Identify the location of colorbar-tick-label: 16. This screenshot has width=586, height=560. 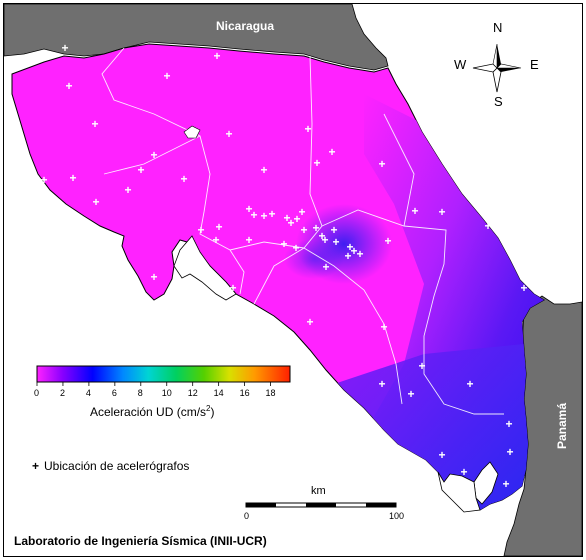
(244, 393).